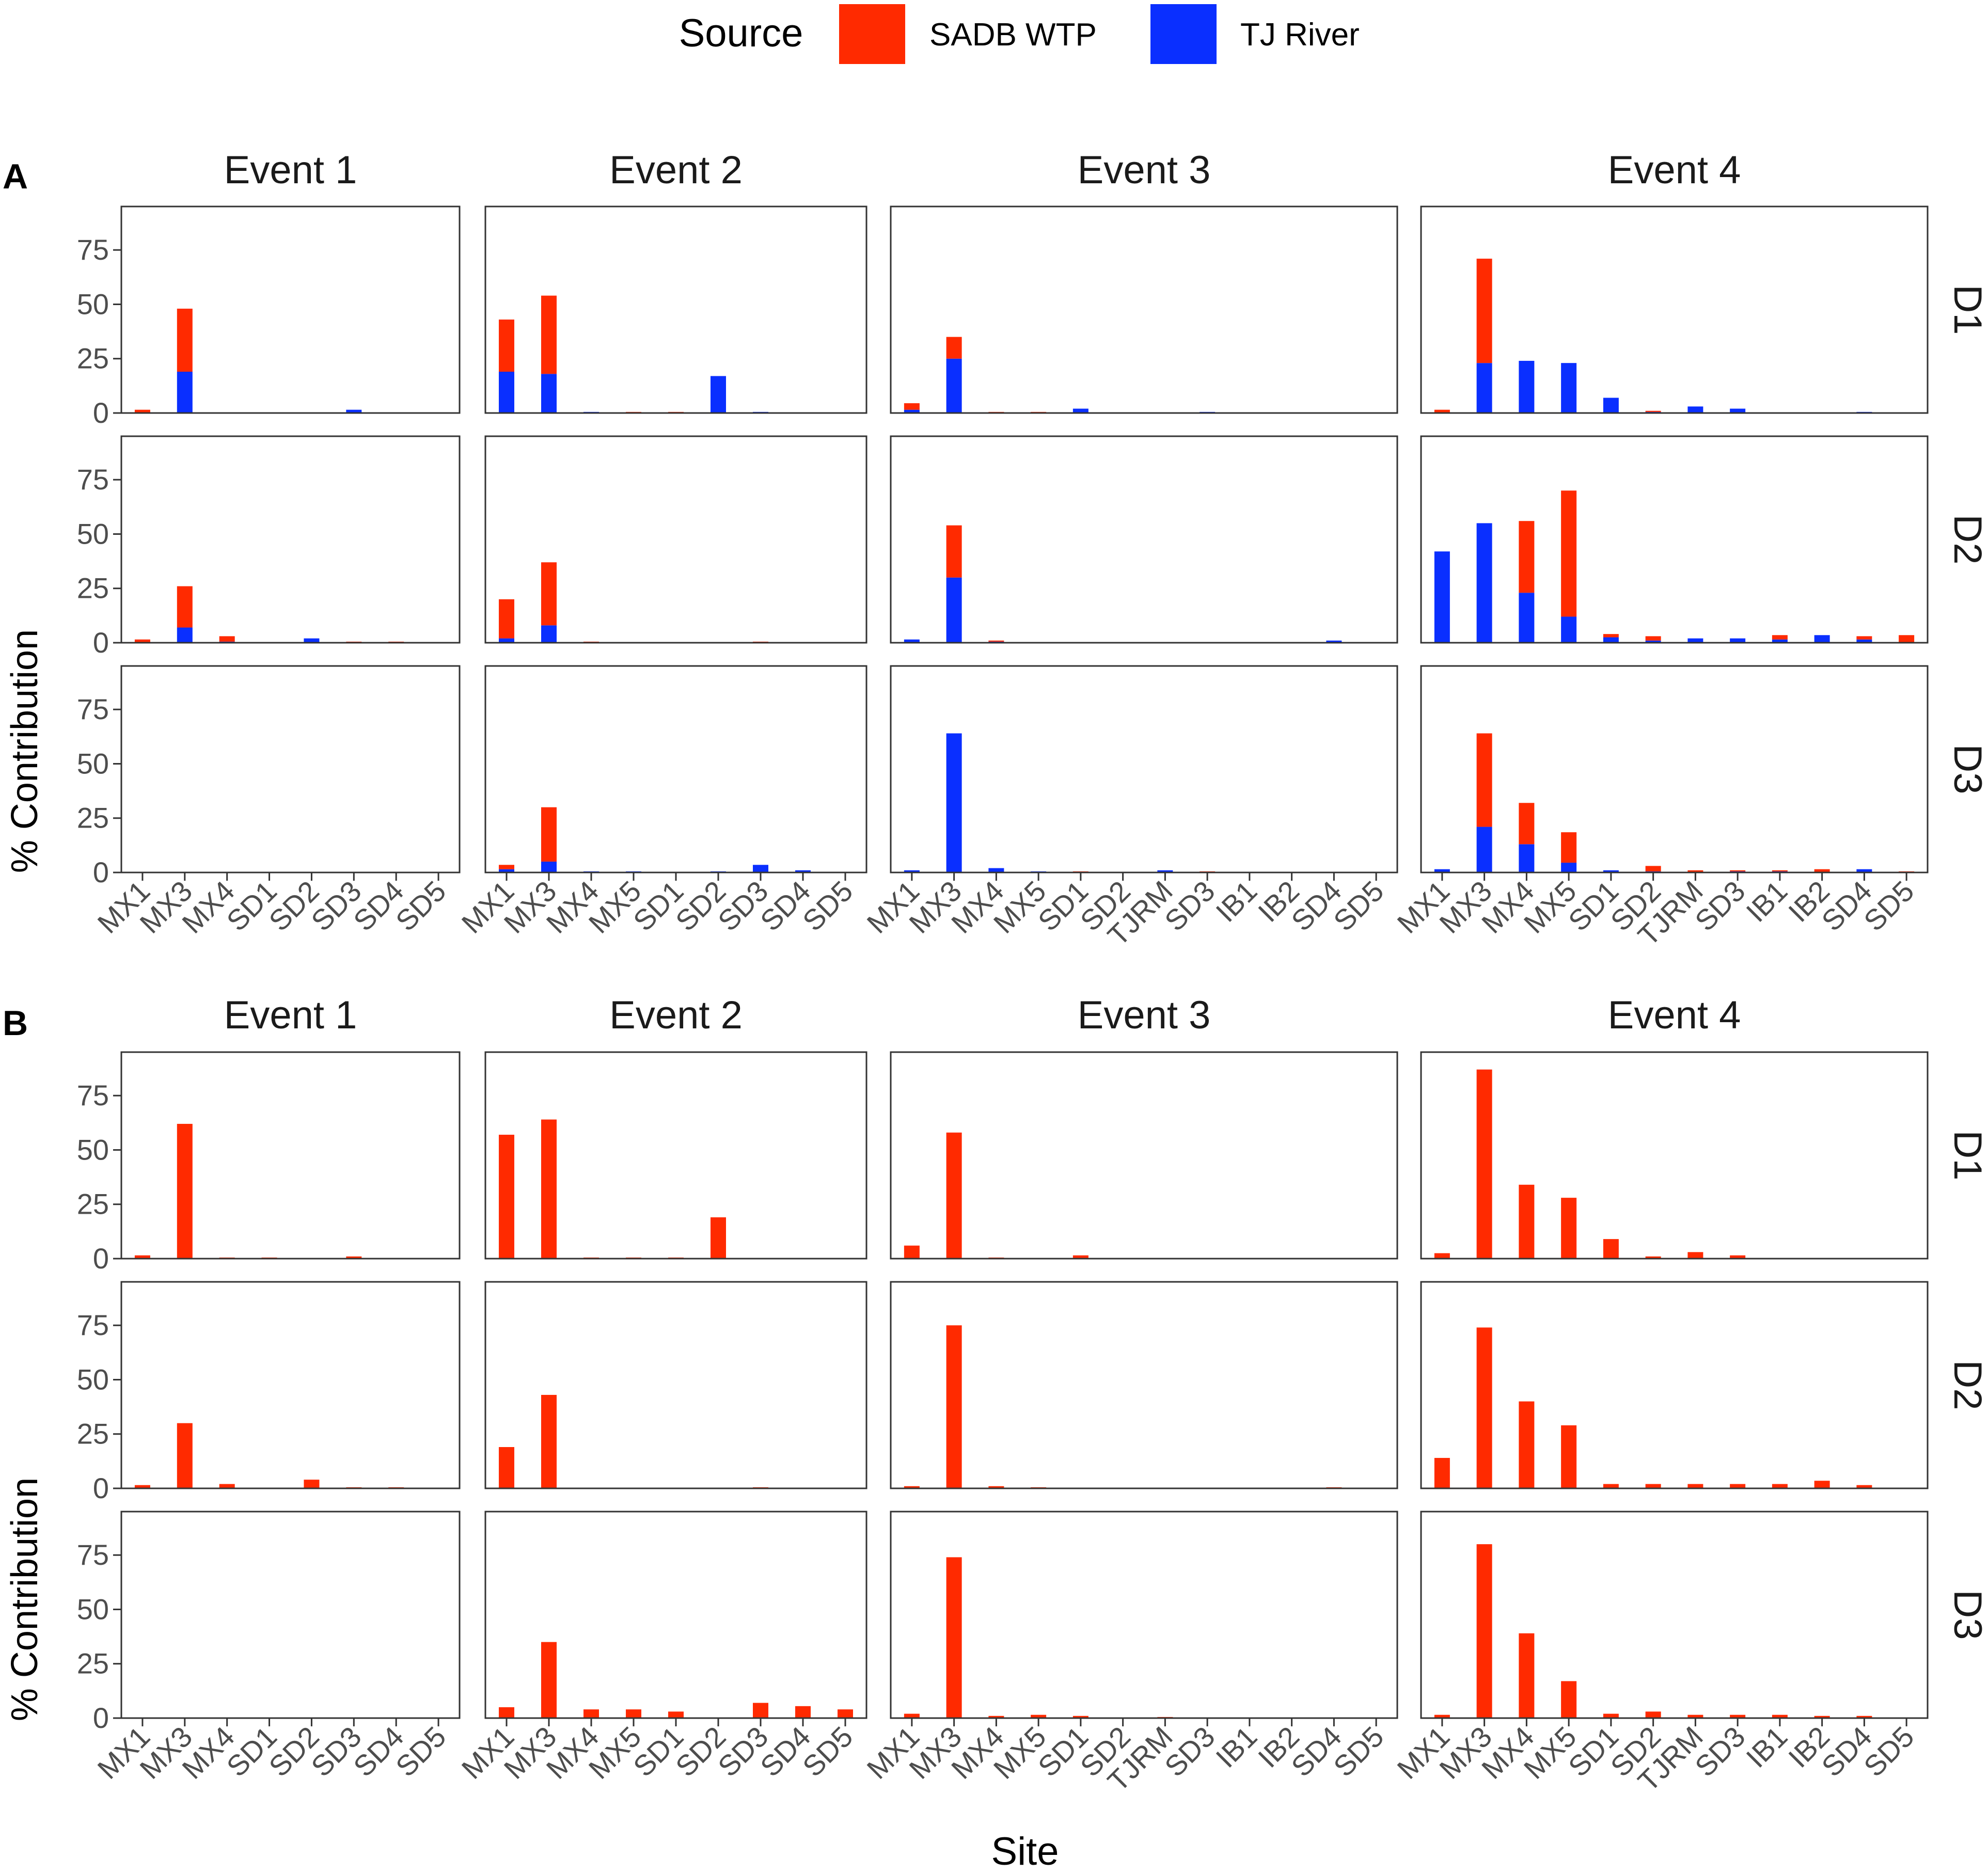  I want to click on facet-b-e4-d1, so click(1674, 1155).